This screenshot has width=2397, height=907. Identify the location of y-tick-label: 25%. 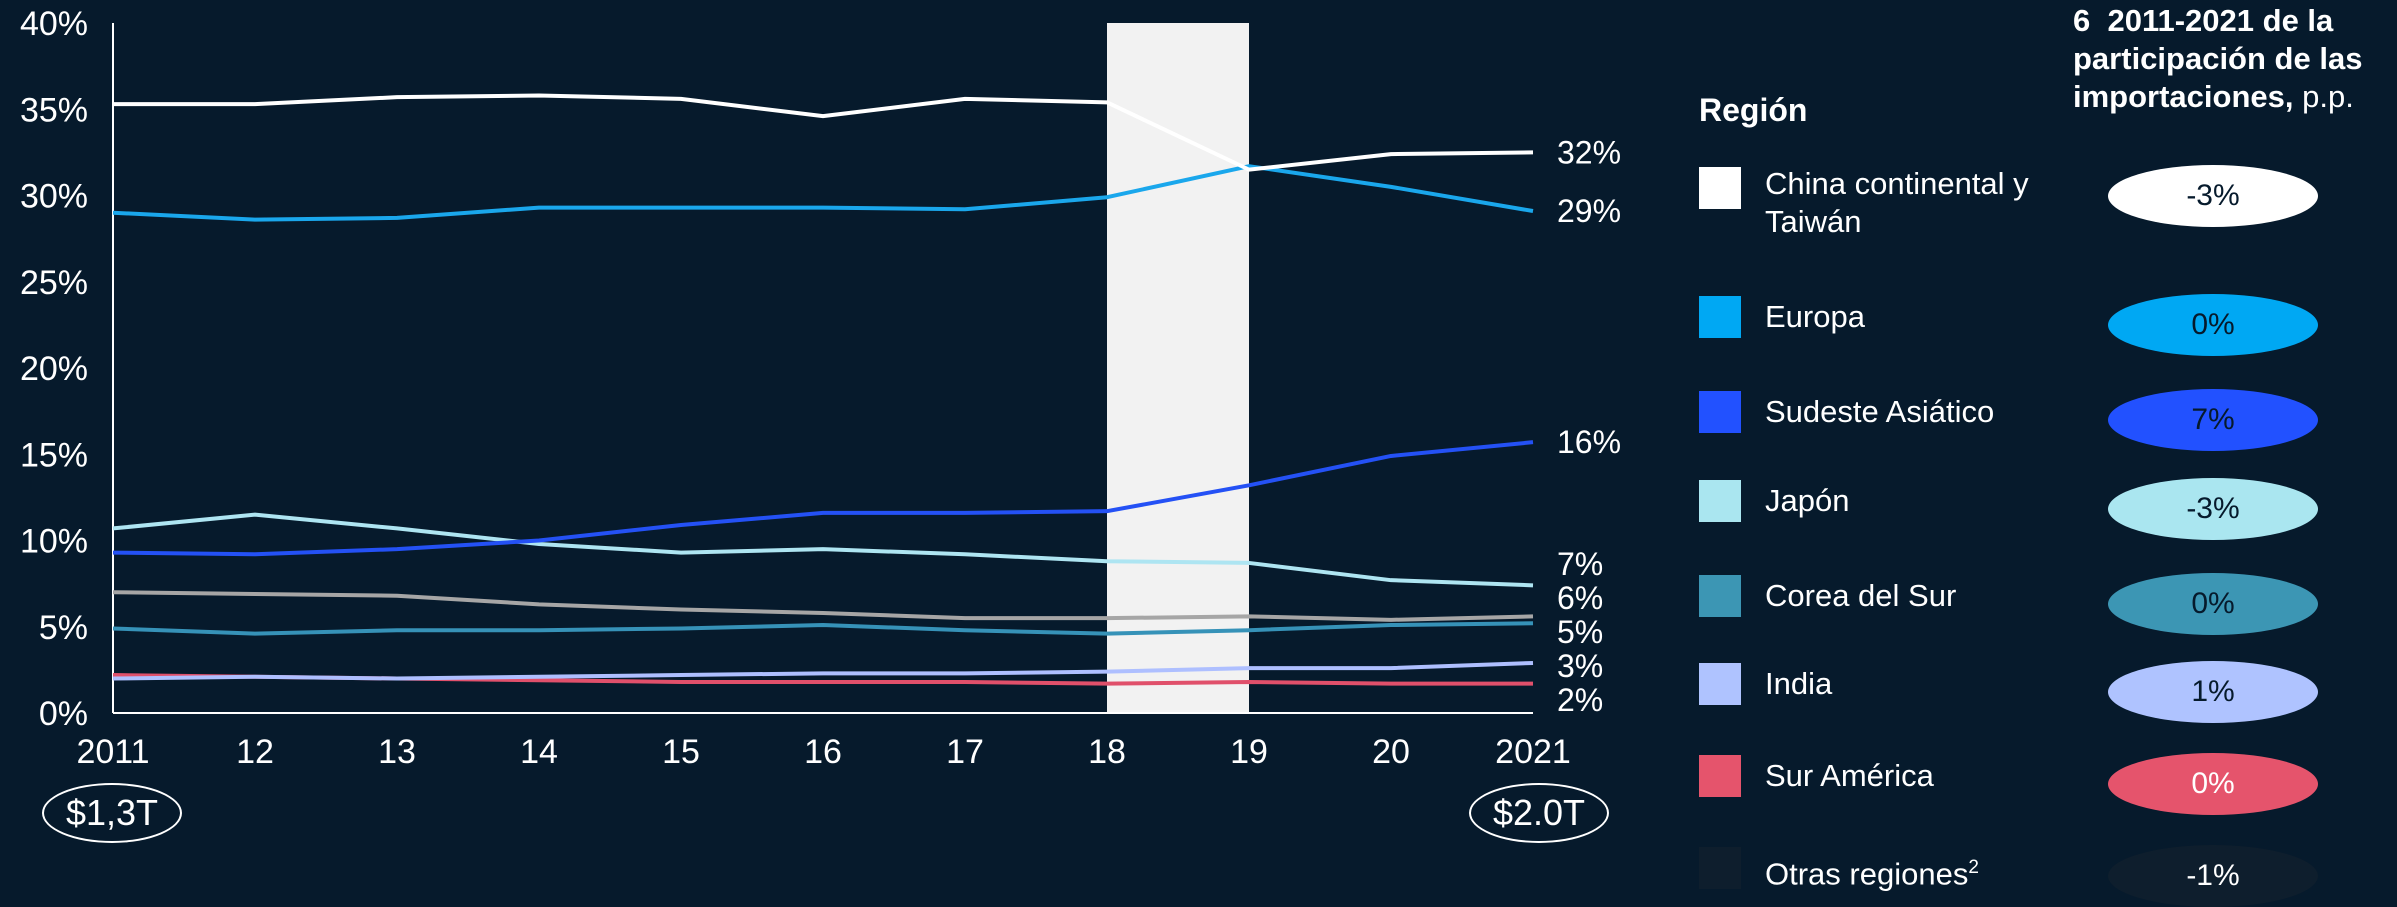
(54, 283).